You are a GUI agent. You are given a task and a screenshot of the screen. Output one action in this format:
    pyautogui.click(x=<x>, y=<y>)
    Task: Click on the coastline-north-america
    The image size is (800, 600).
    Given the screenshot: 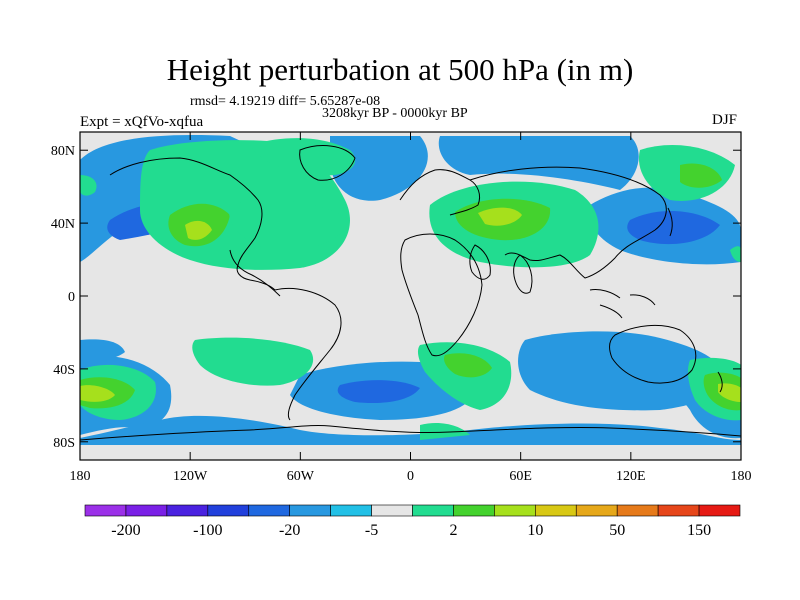 What is the action you would take?
    pyautogui.click(x=192, y=224)
    